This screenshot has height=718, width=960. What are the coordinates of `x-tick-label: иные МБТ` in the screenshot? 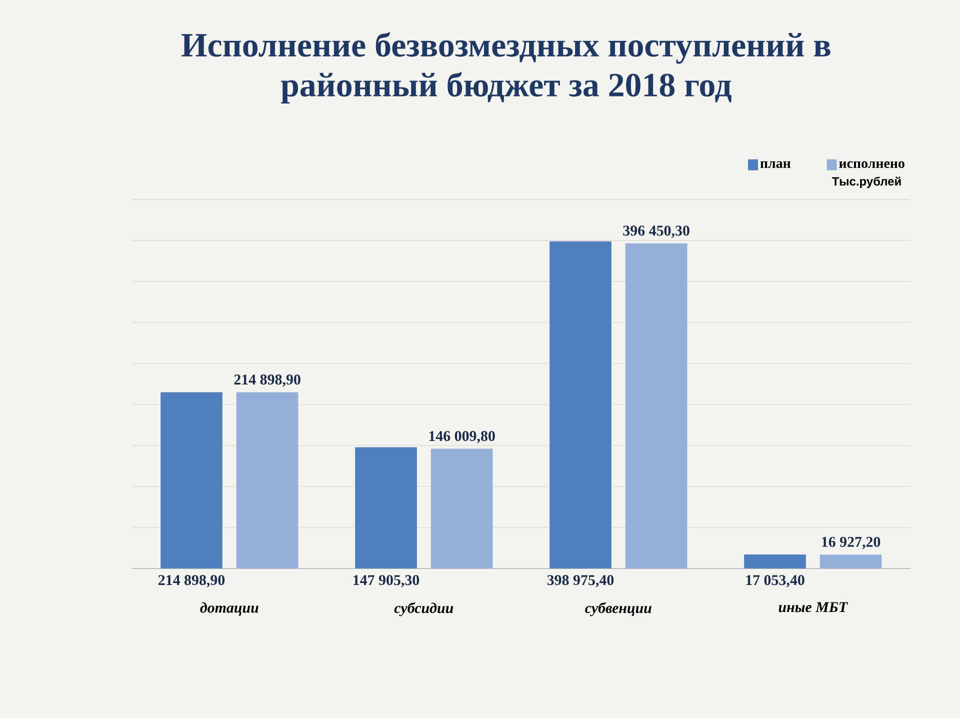 It's located at (813, 607).